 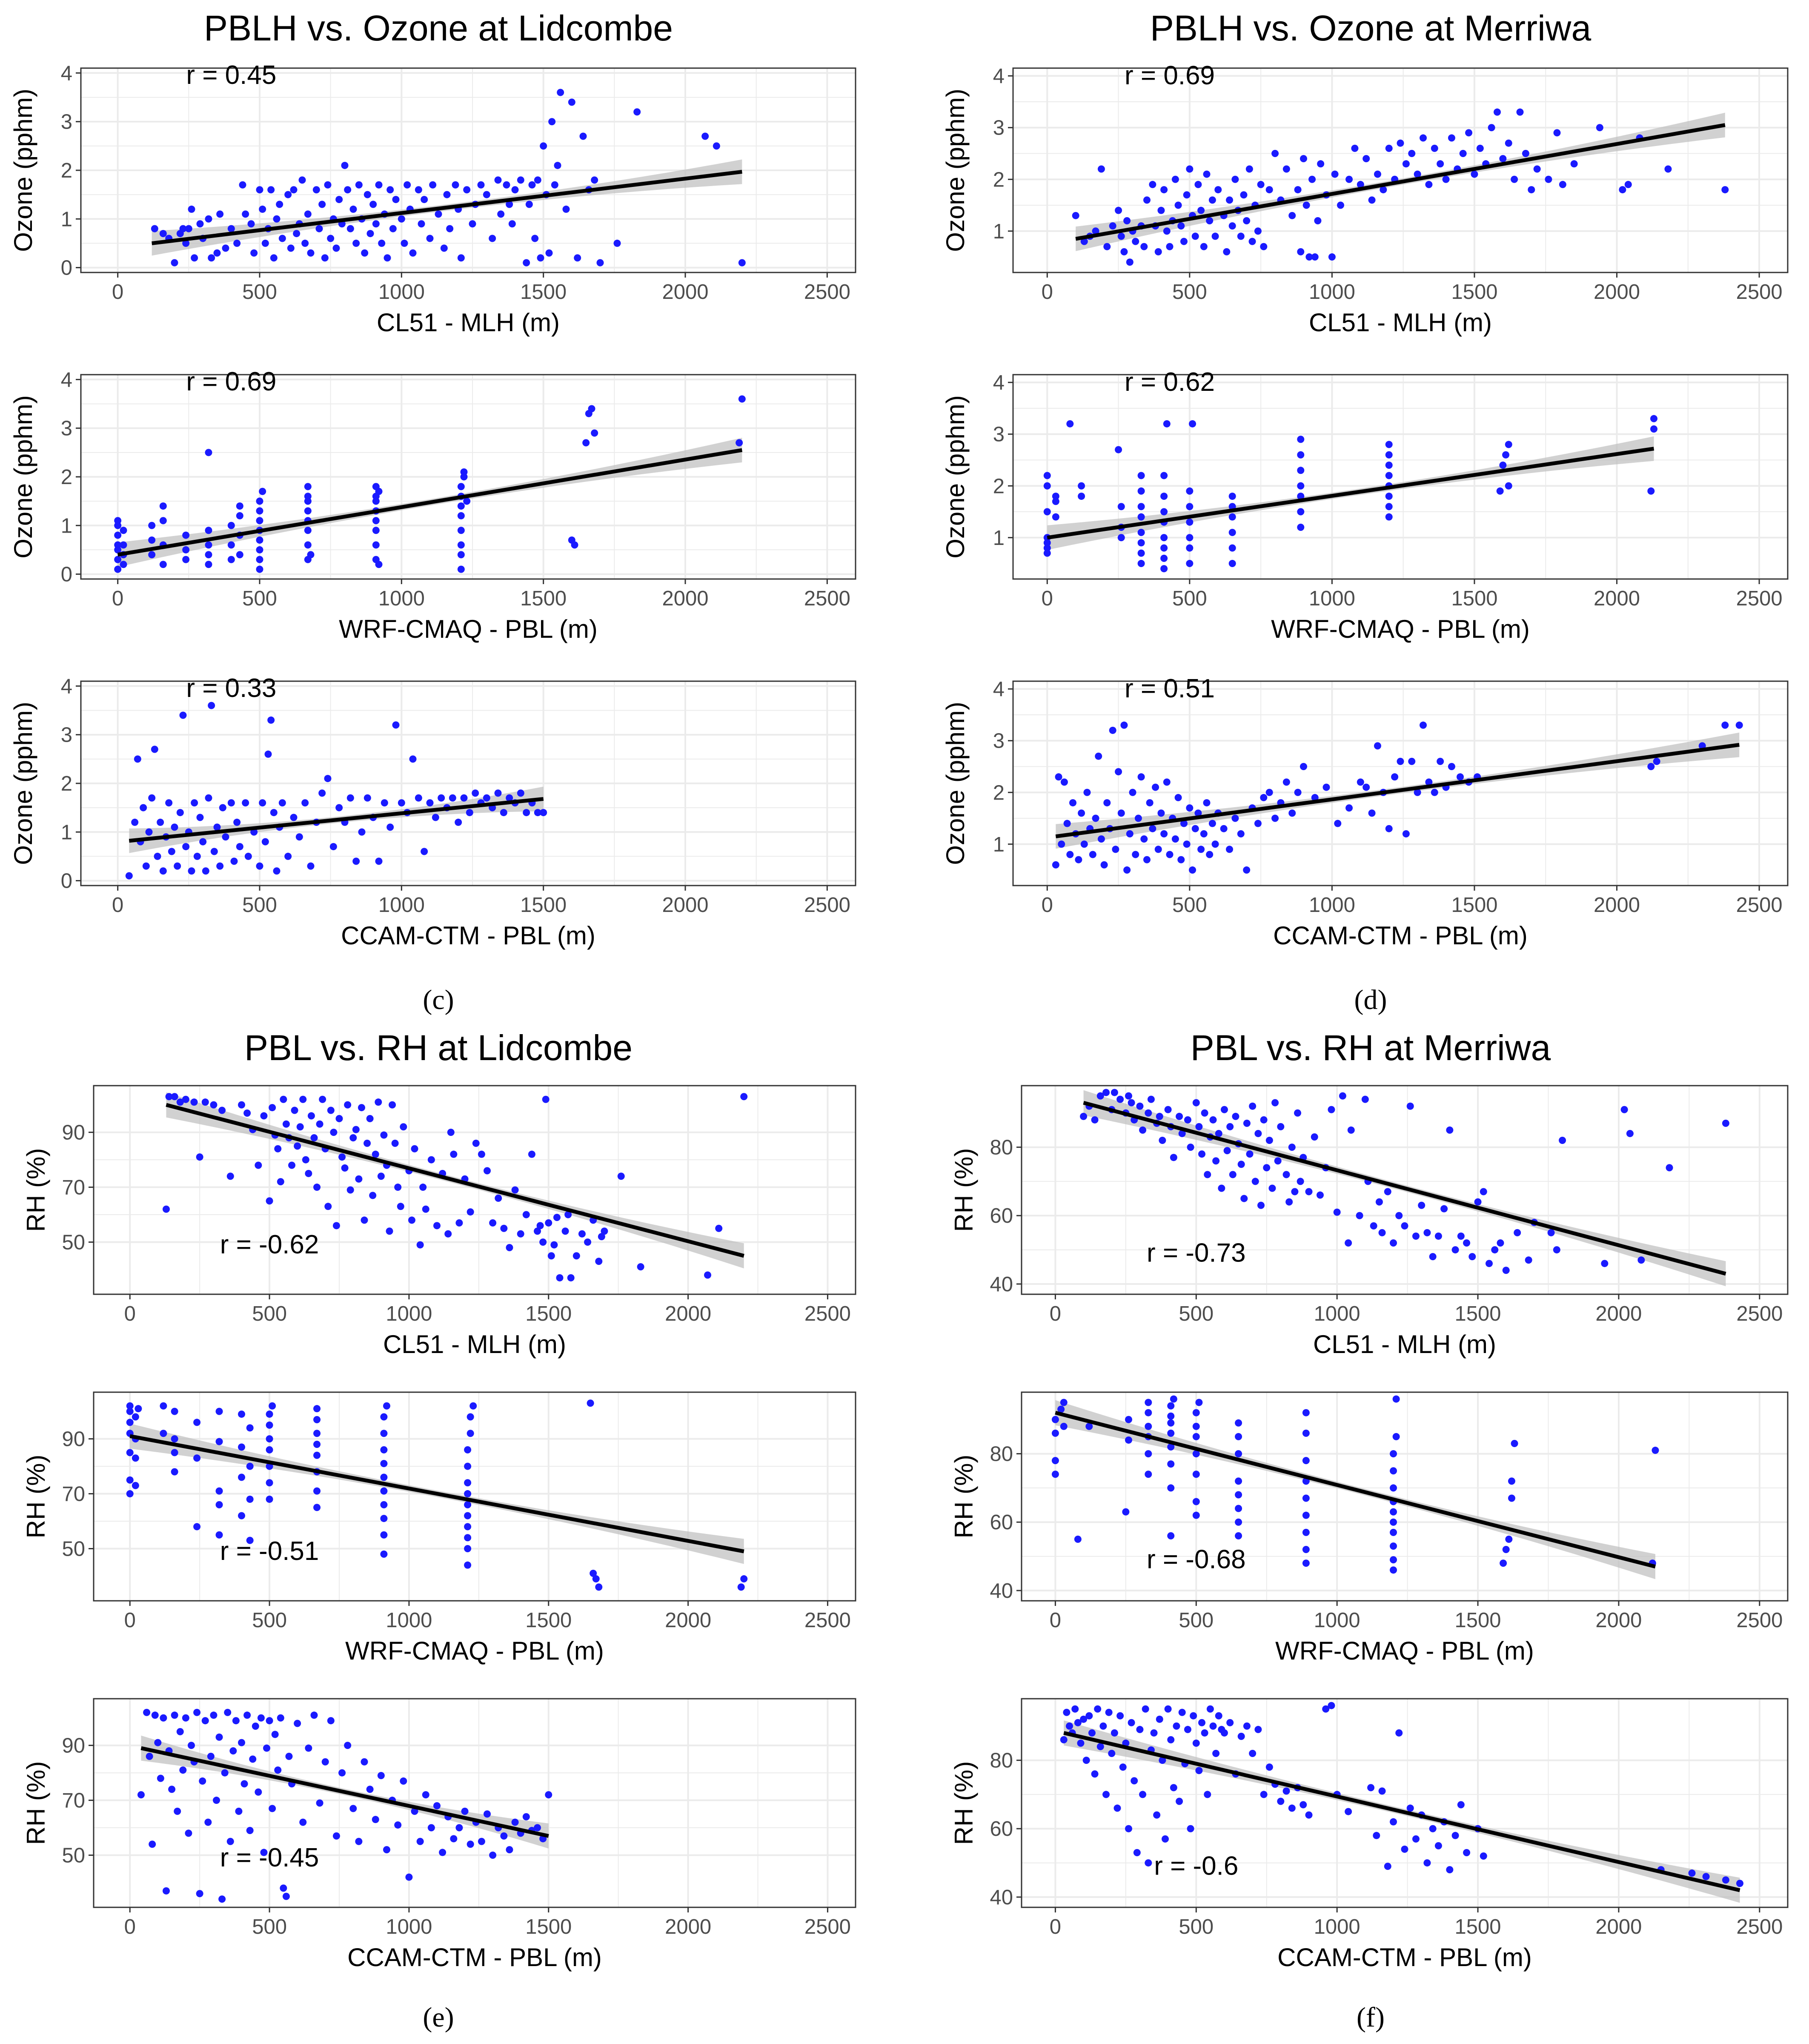 I want to click on x-tick-label: 0, so click(x=130, y=1620).